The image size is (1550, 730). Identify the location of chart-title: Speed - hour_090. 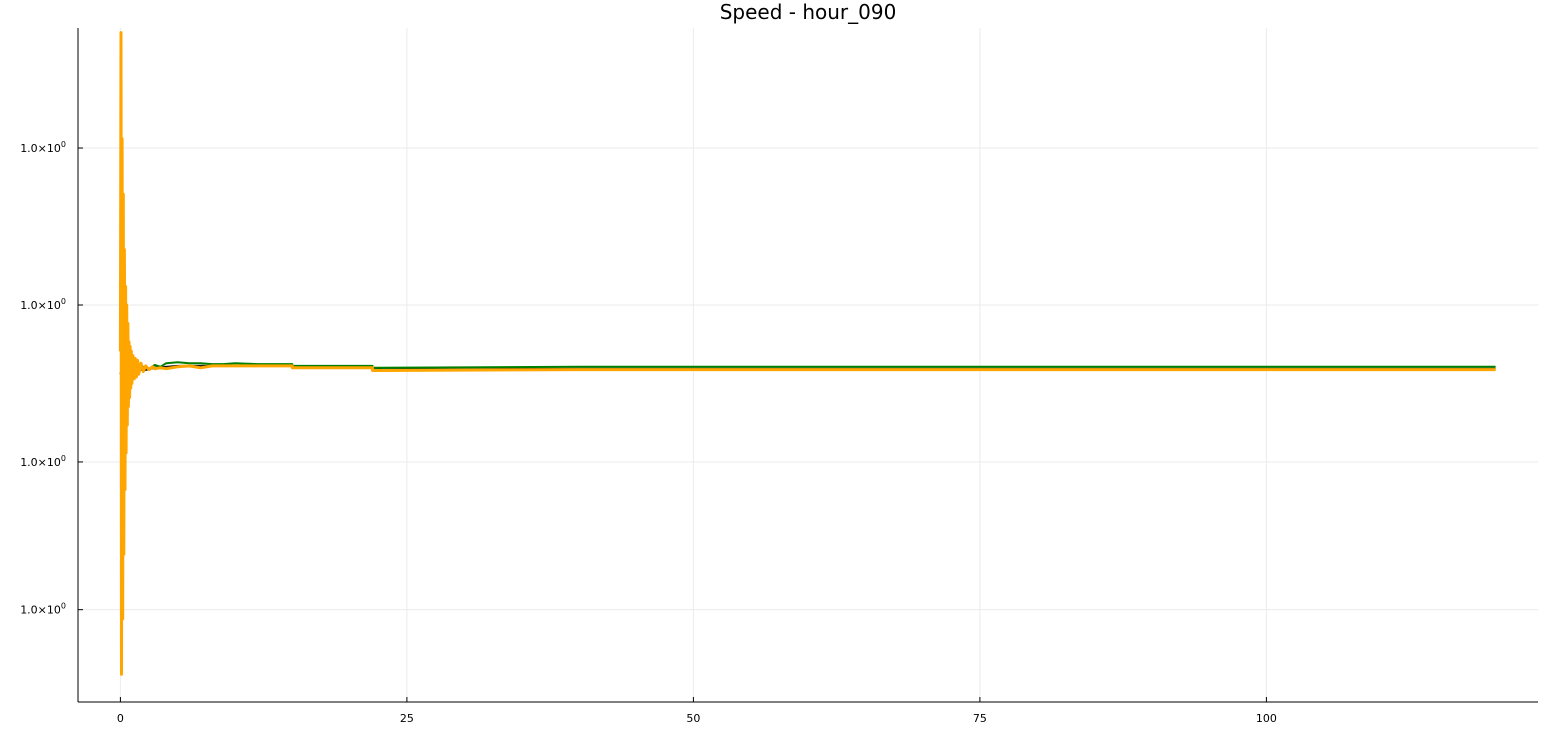
(808, 12).